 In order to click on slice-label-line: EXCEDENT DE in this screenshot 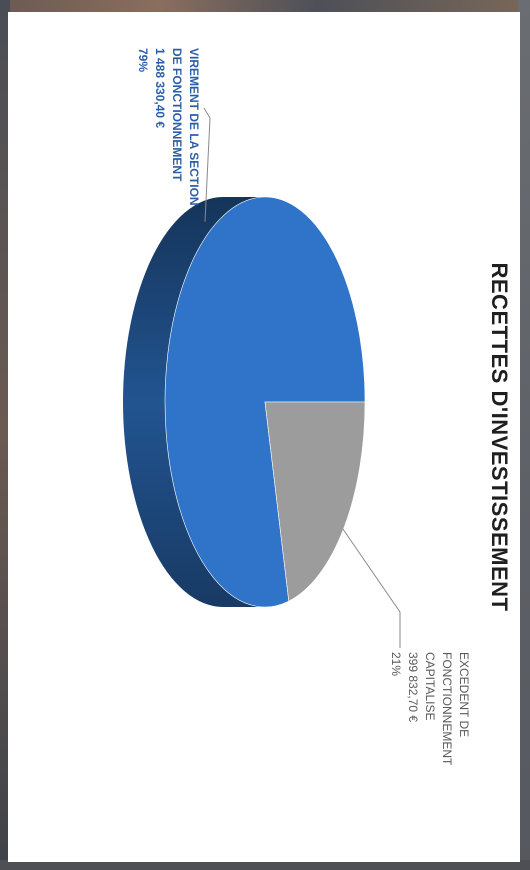, I will do `click(464, 694)`.